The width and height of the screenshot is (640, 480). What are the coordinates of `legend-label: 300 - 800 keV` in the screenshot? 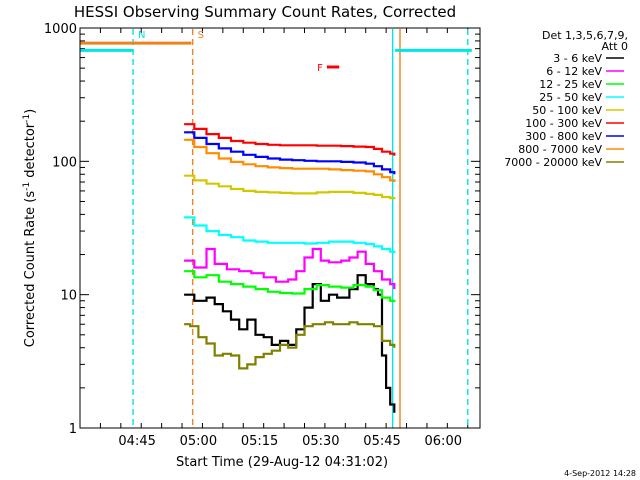 It's located at (563, 136).